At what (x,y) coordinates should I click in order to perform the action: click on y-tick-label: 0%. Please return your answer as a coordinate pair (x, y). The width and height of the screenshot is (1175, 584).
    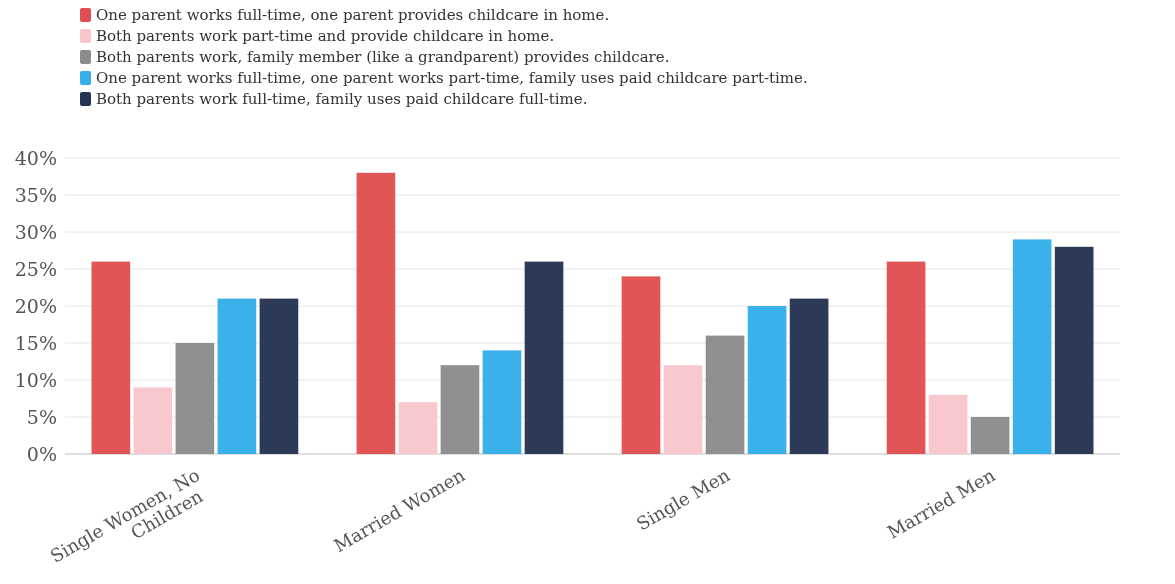
    Looking at the image, I should click on (41, 453).